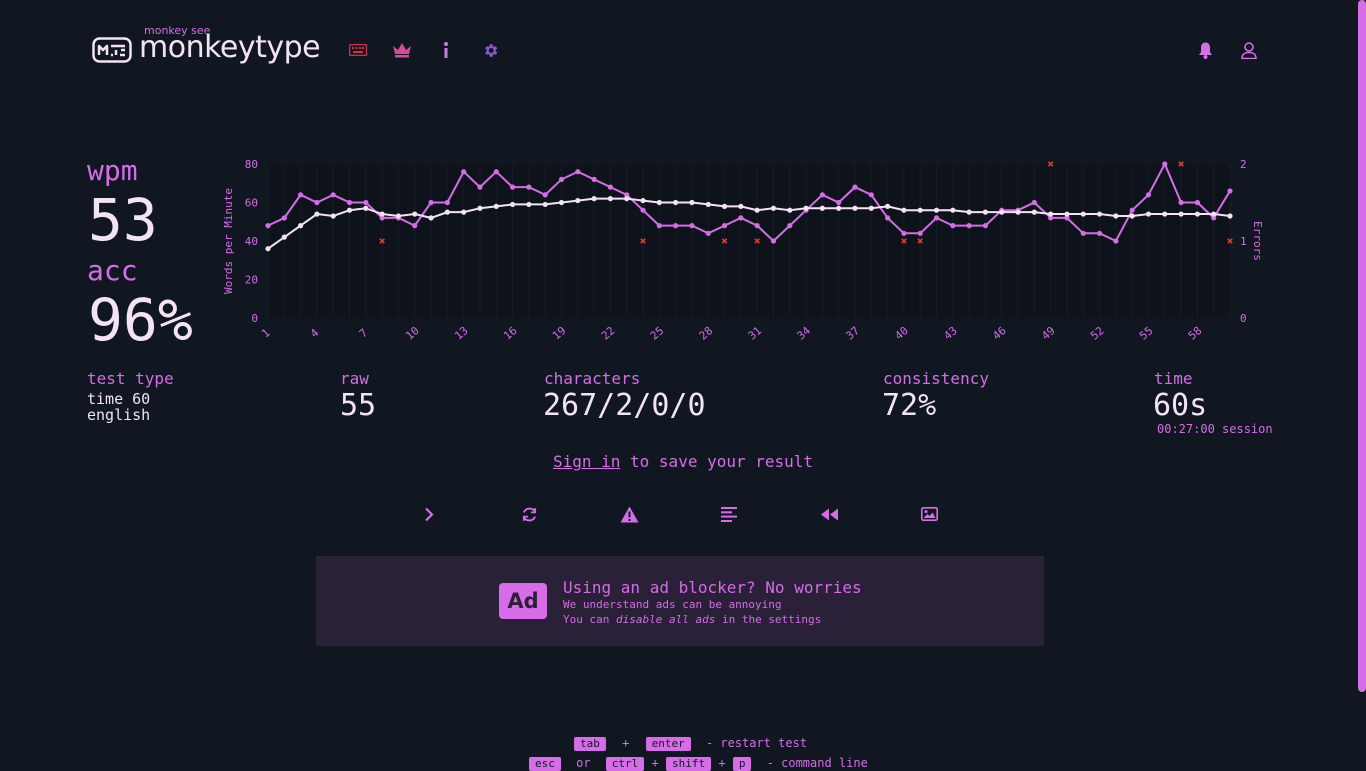 The image size is (1366, 771). Describe the element at coordinates (665, 619) in the screenshot. I see `disable-ads-link: disable all ads` at that location.